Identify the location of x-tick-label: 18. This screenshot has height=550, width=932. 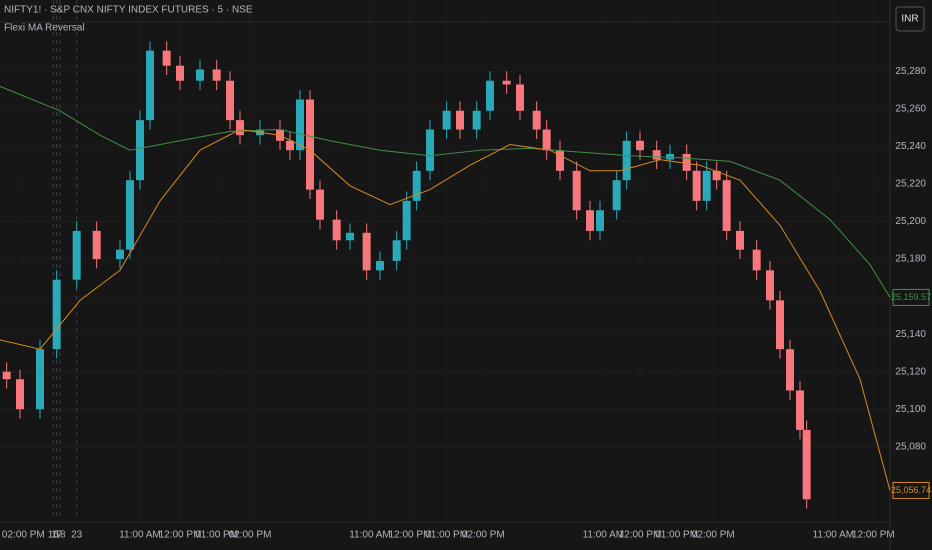
(60, 535).